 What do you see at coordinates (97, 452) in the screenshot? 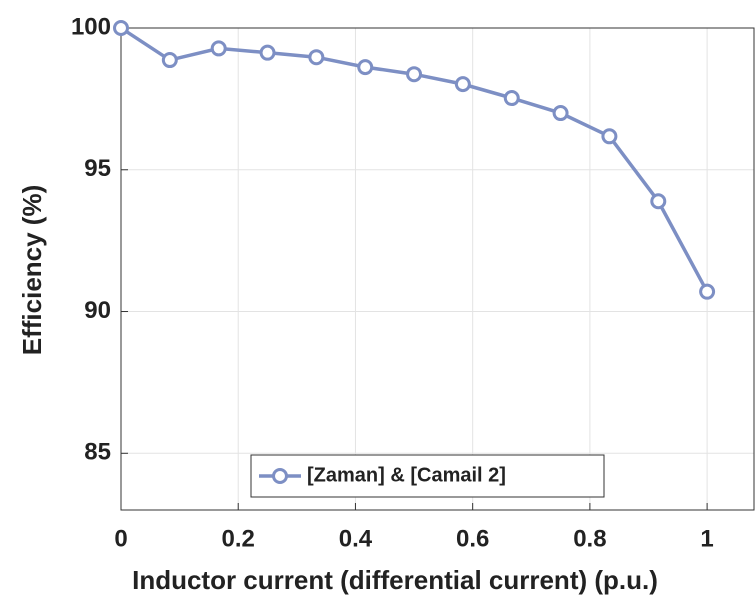
I see `y-tick-label: 85` at bounding box center [97, 452].